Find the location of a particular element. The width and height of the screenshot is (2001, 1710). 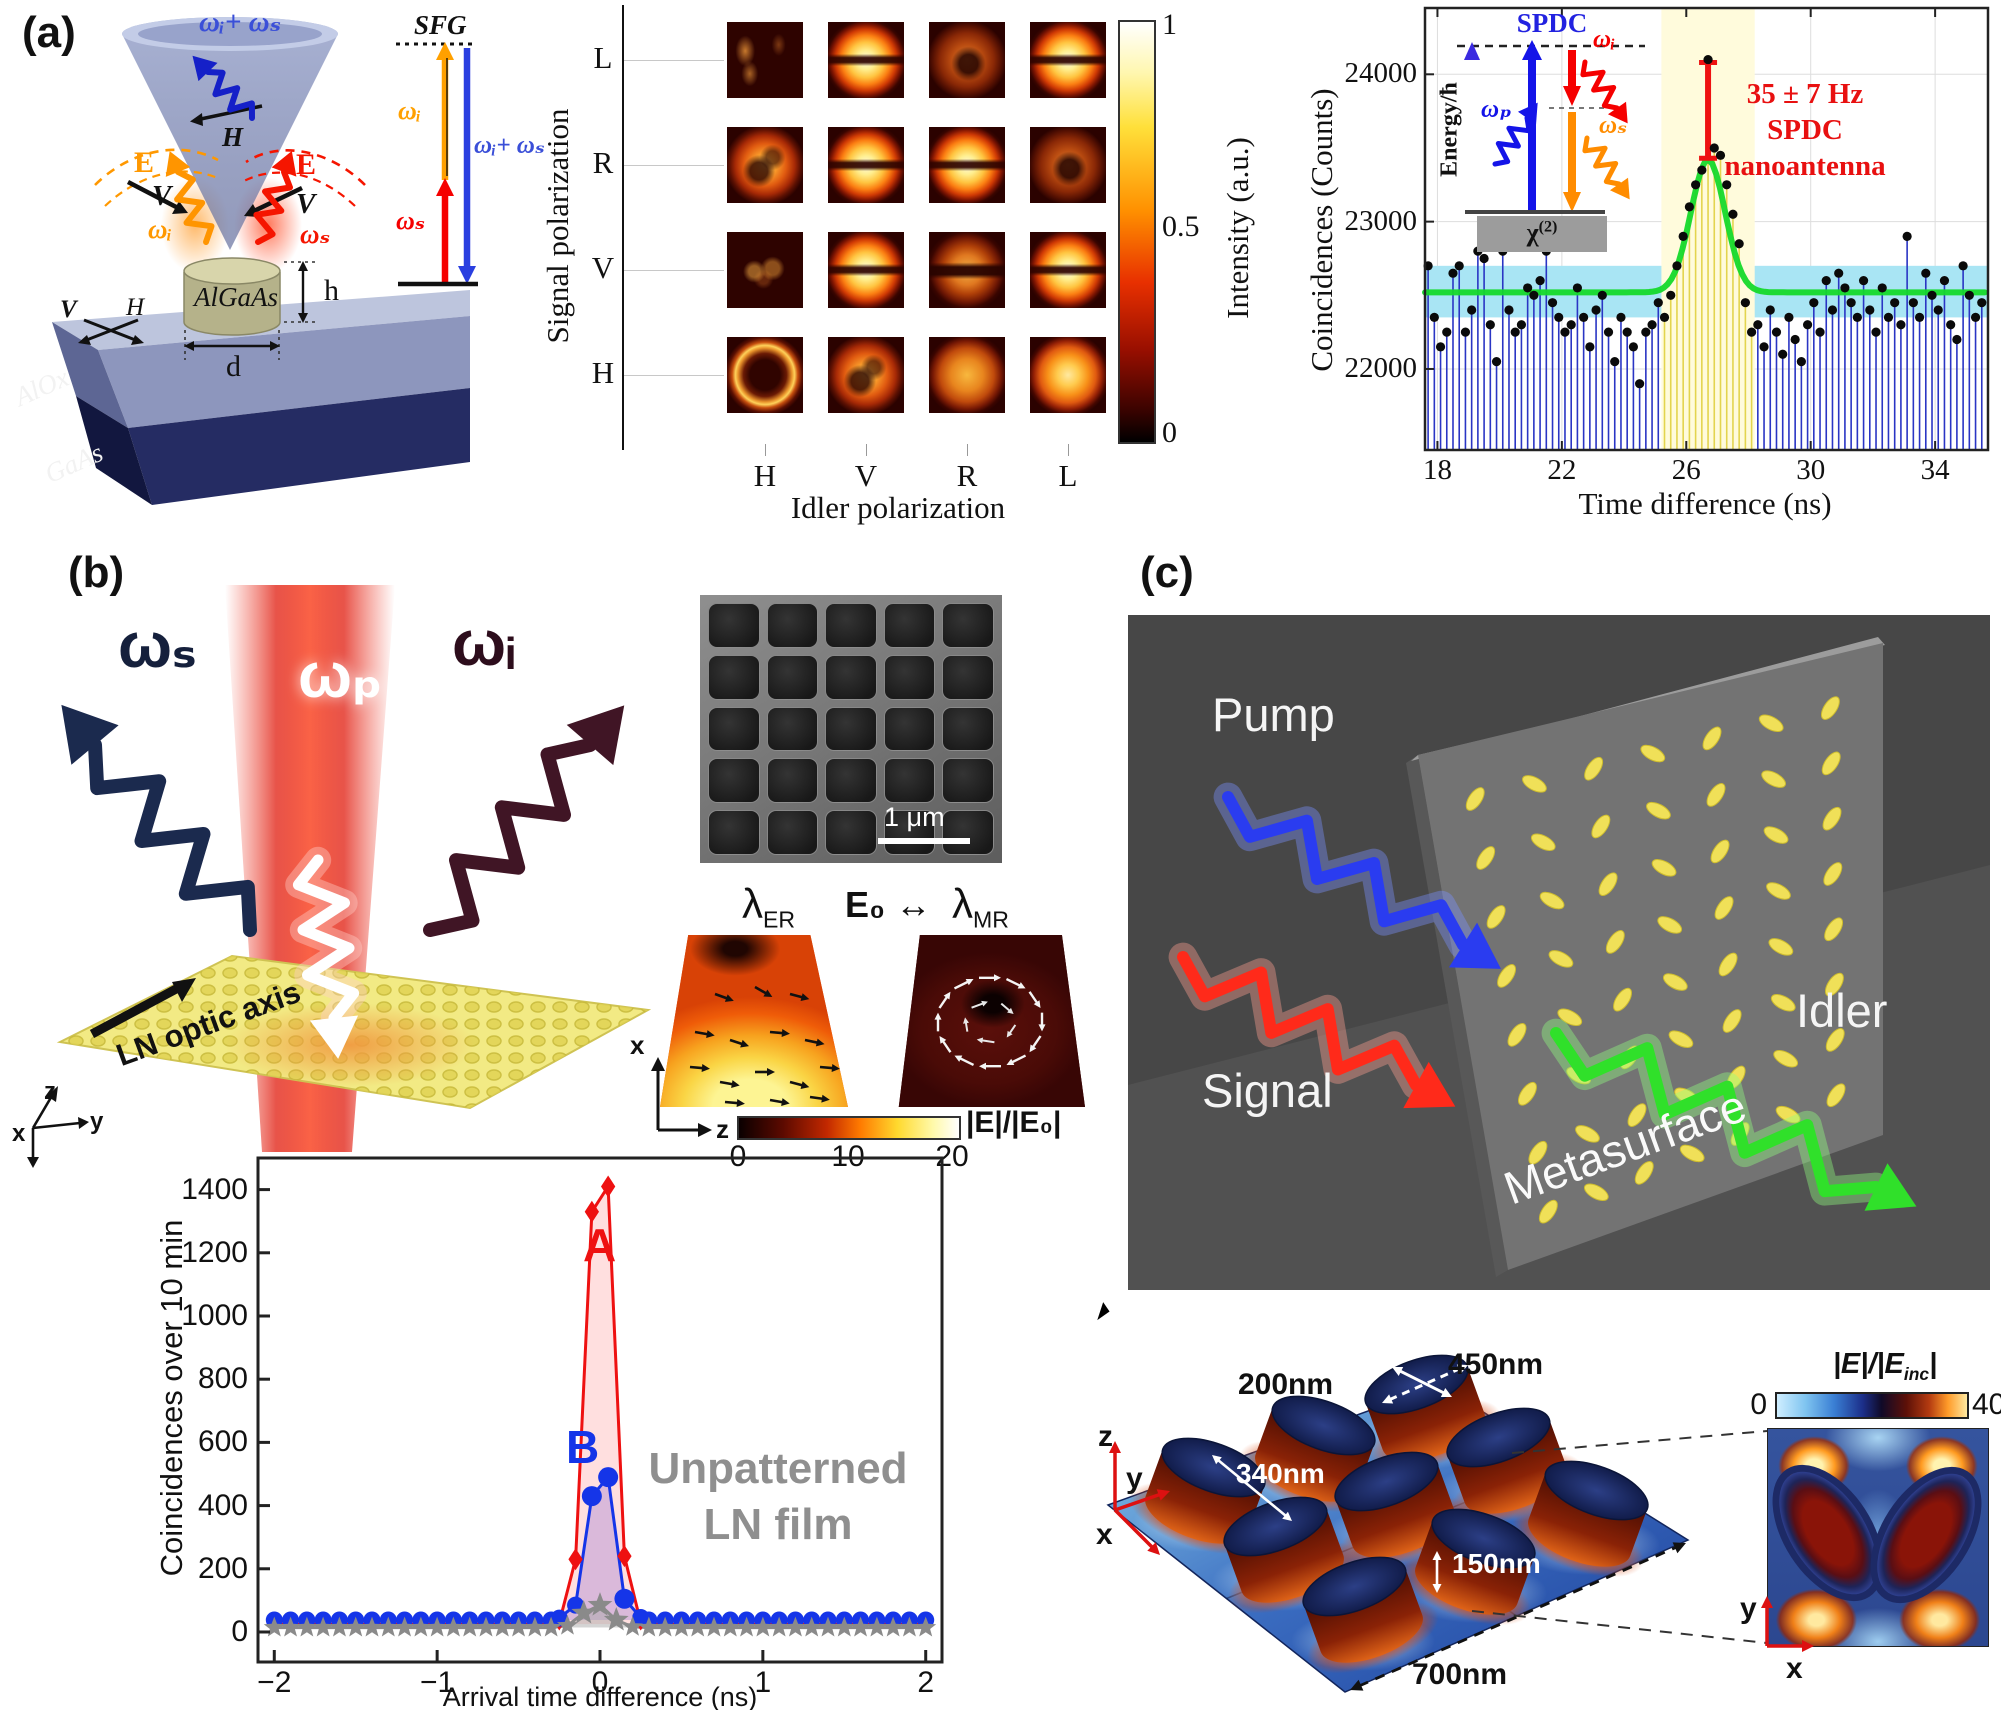

fm-axis-z-head is located at coordinates (705, 1130).